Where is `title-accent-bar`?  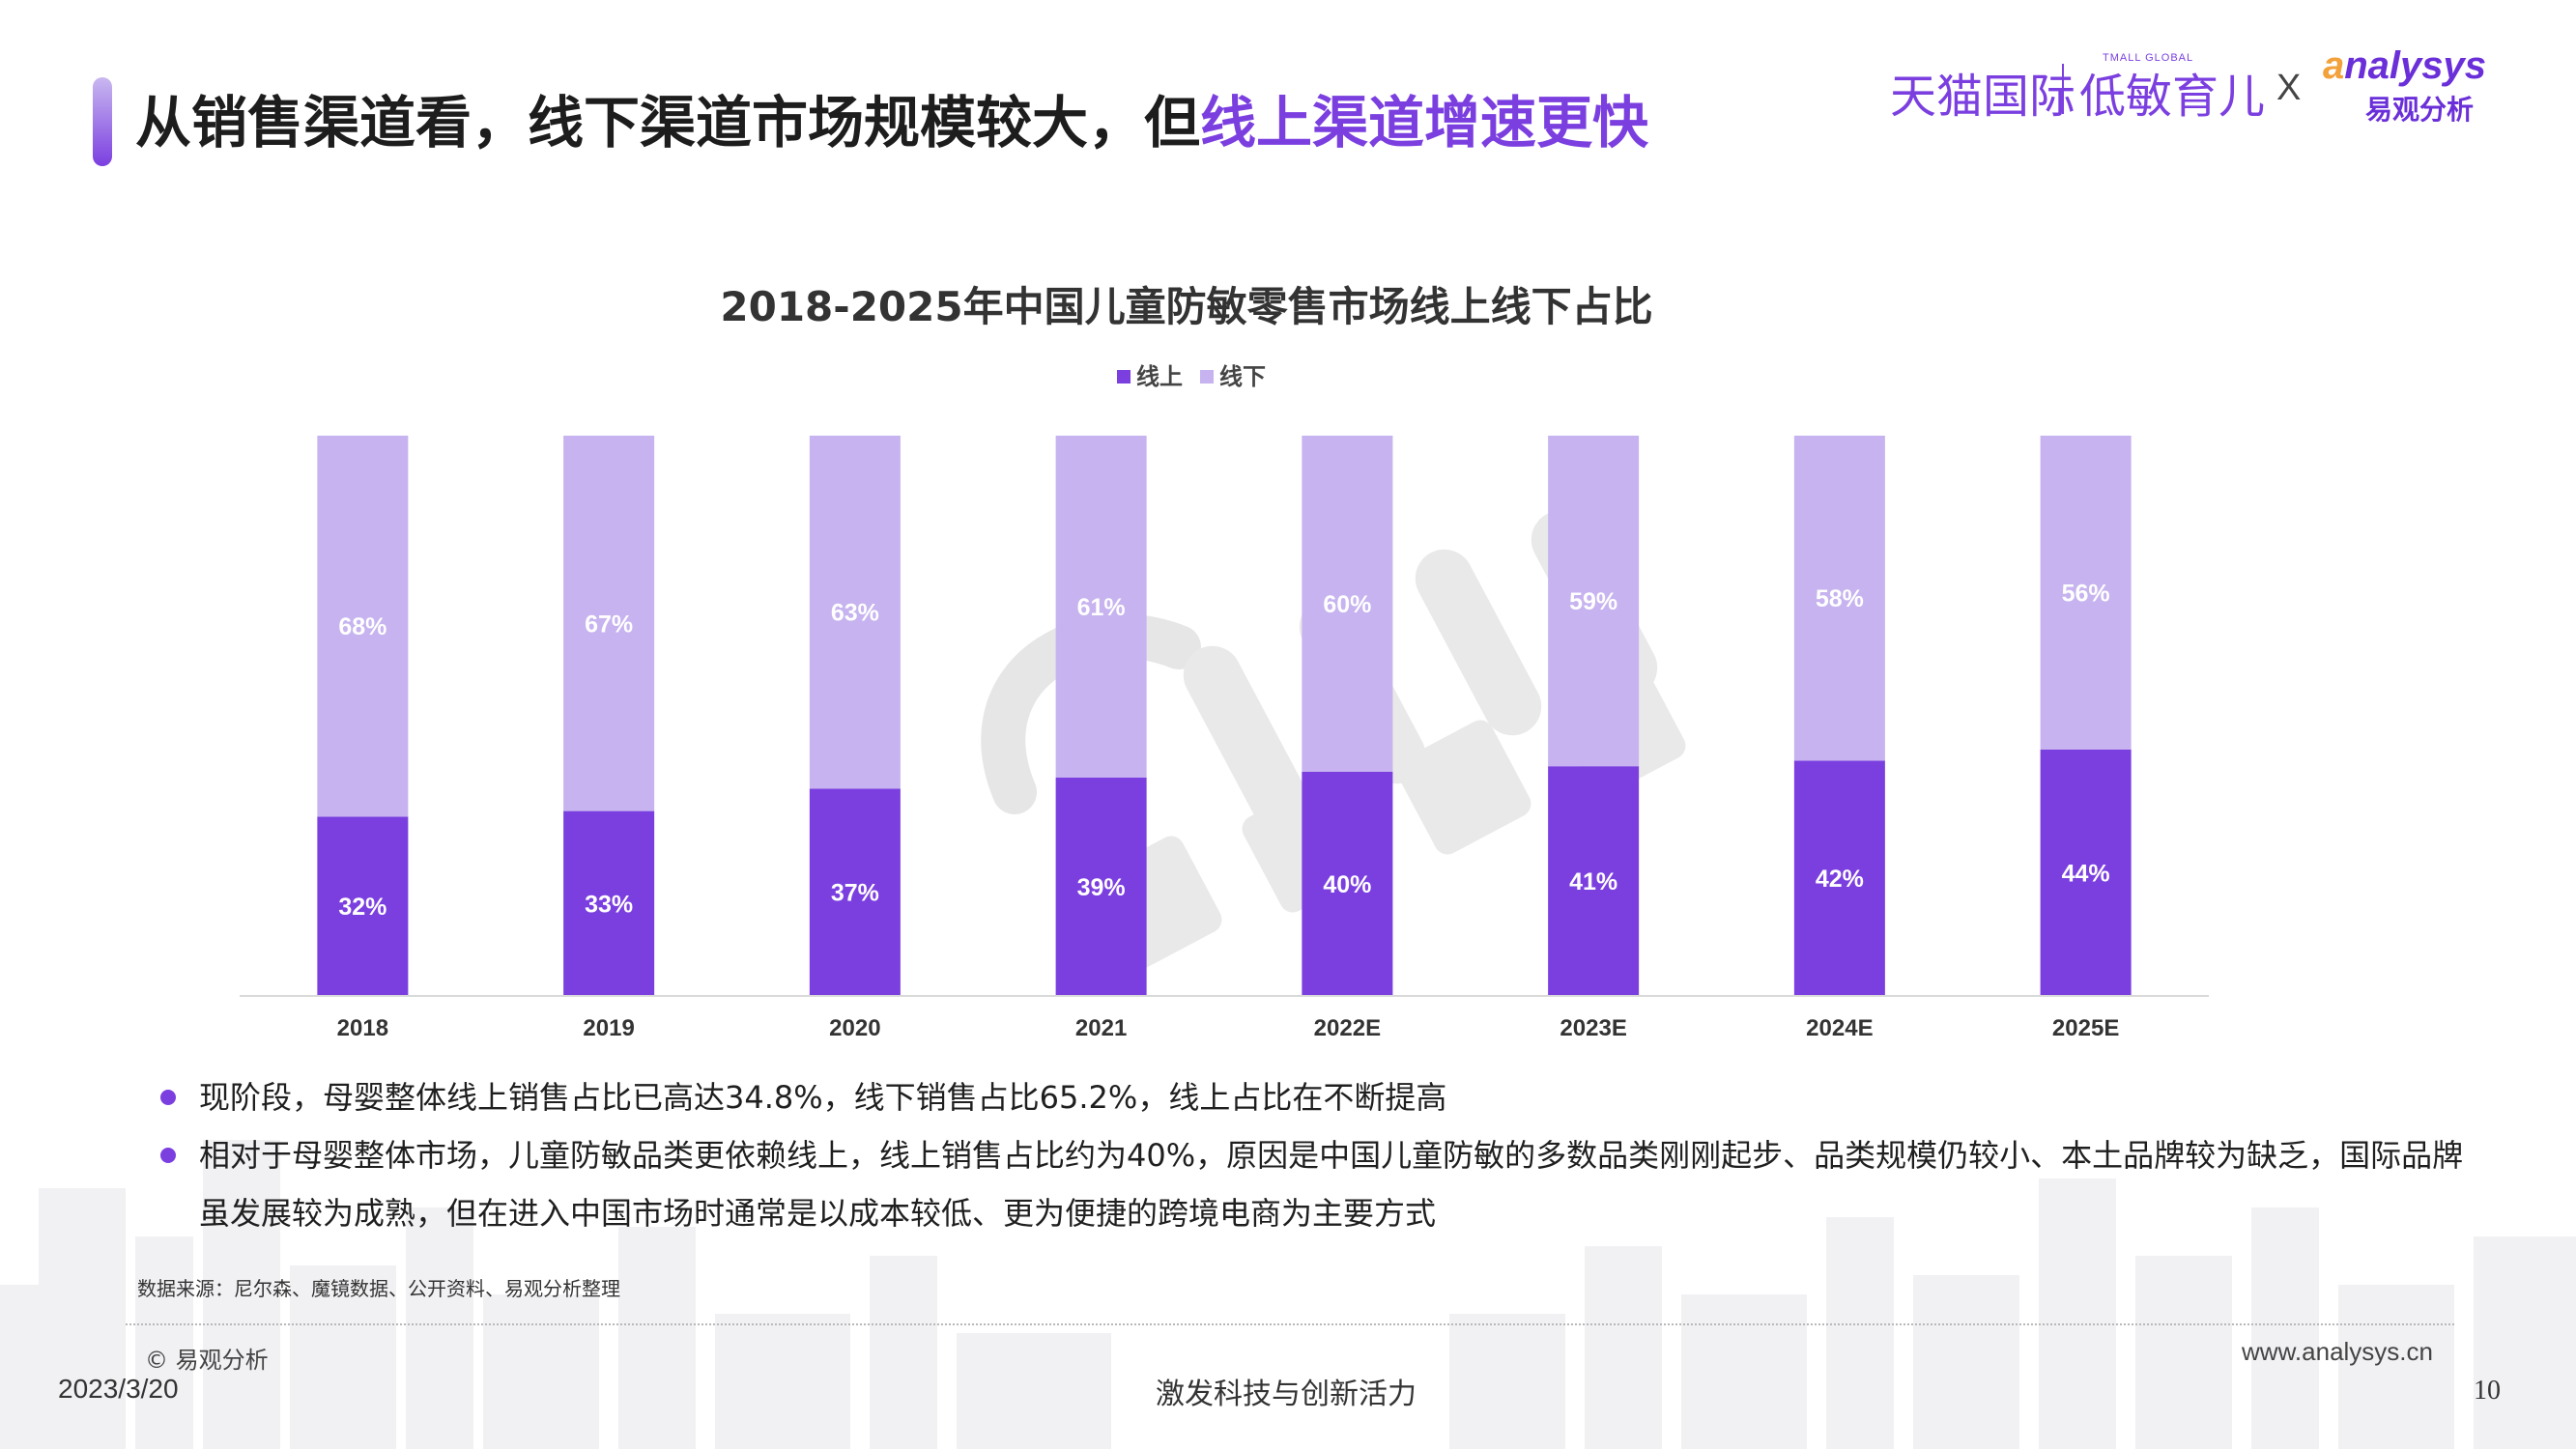
title-accent-bar is located at coordinates (103, 121).